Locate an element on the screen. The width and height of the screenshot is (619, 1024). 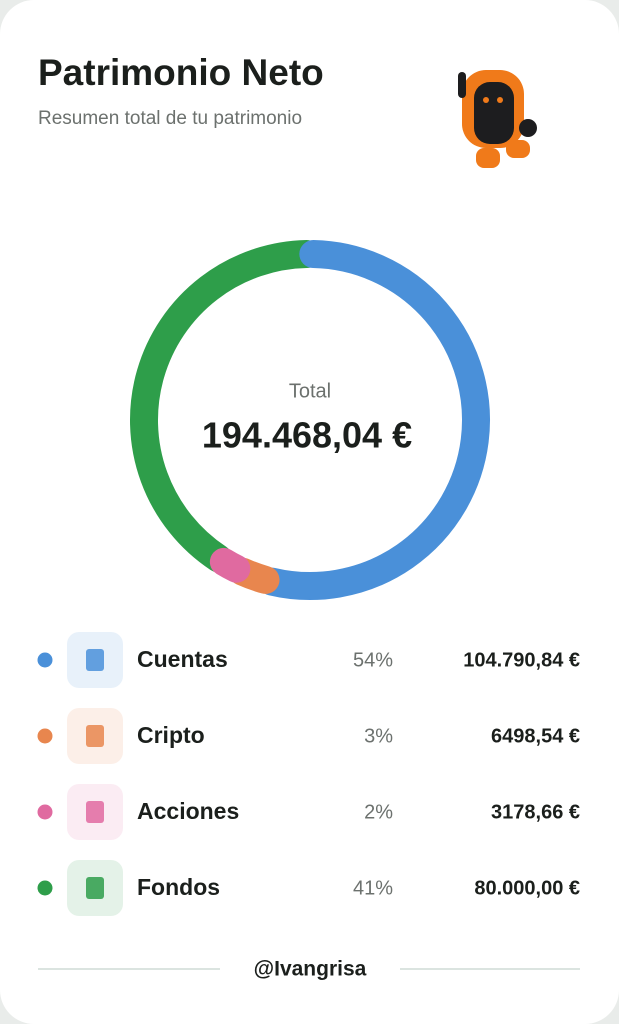
category-label: Cripto is located at coordinates (171, 735).